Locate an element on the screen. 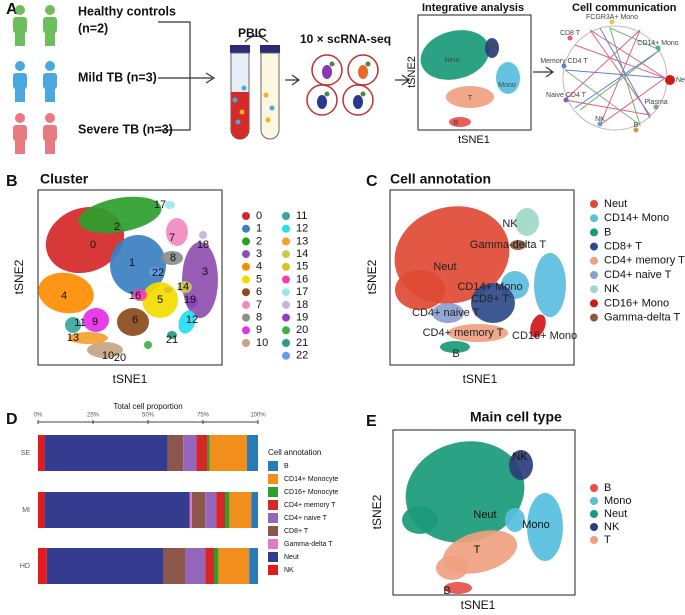 This screenshot has height=615, width=685. label: 3 is located at coordinates (205, 272).